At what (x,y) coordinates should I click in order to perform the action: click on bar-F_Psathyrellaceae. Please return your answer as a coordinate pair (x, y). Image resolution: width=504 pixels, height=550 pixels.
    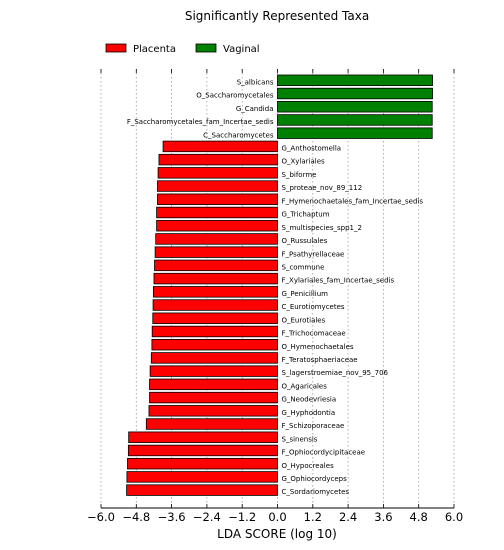
    Looking at the image, I should click on (216, 252).